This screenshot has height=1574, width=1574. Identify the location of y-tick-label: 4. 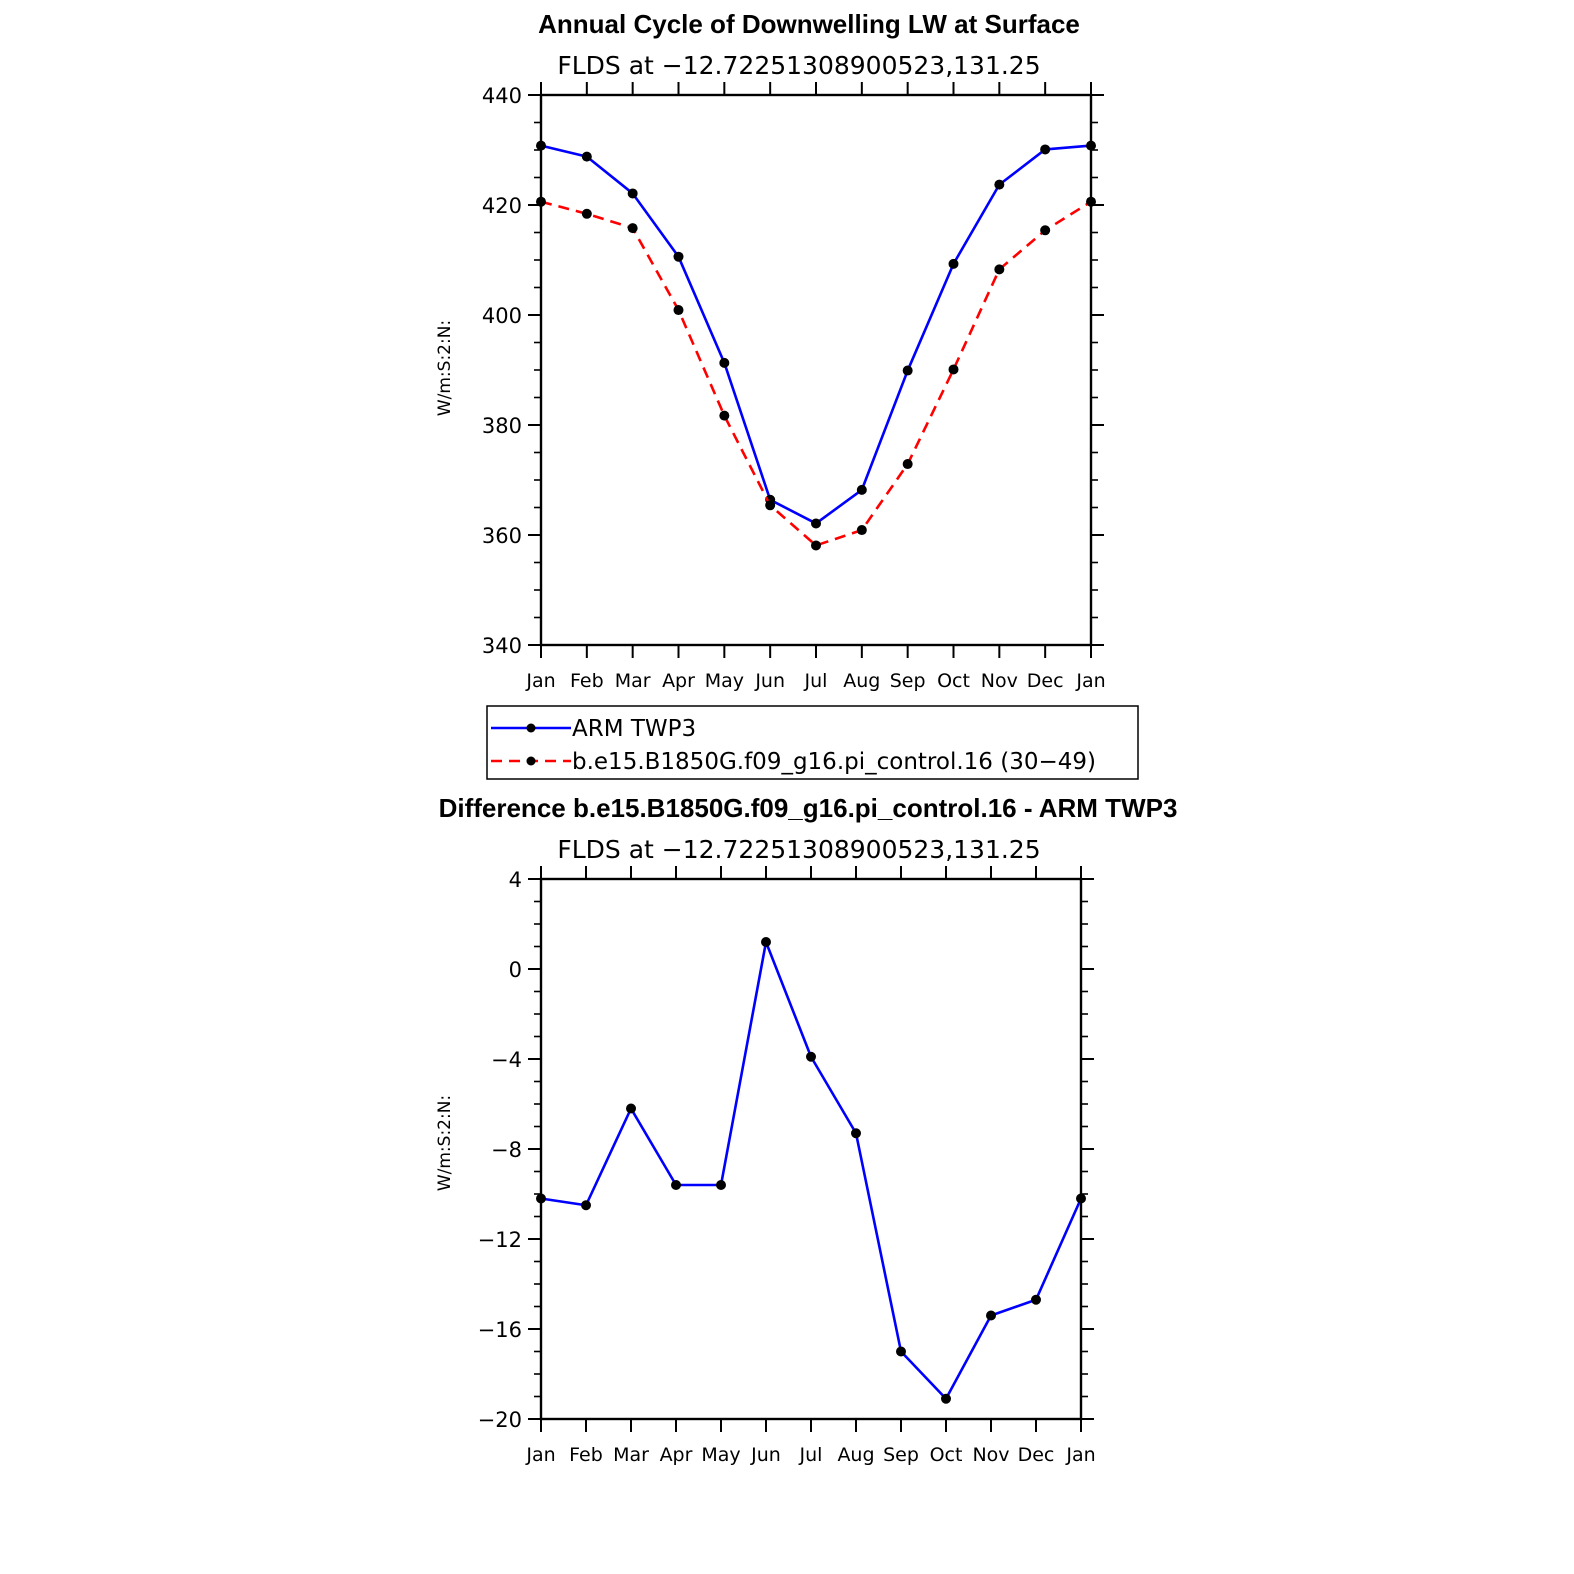
(515, 880).